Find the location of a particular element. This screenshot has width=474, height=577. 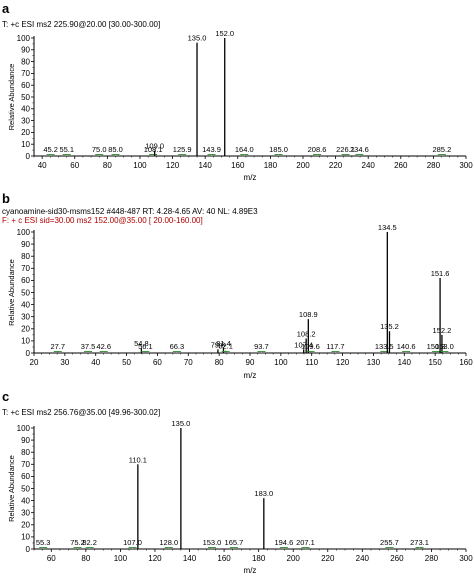

peak-label: 194.6 is located at coordinates (283, 542).